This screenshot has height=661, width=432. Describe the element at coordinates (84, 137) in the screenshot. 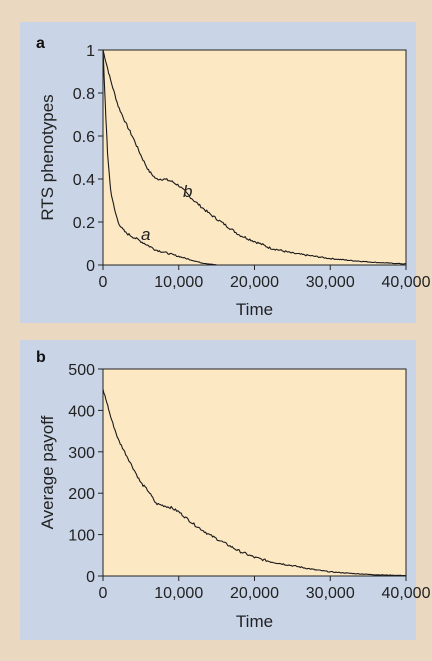

I see `y-tick-label: 0.6` at that location.